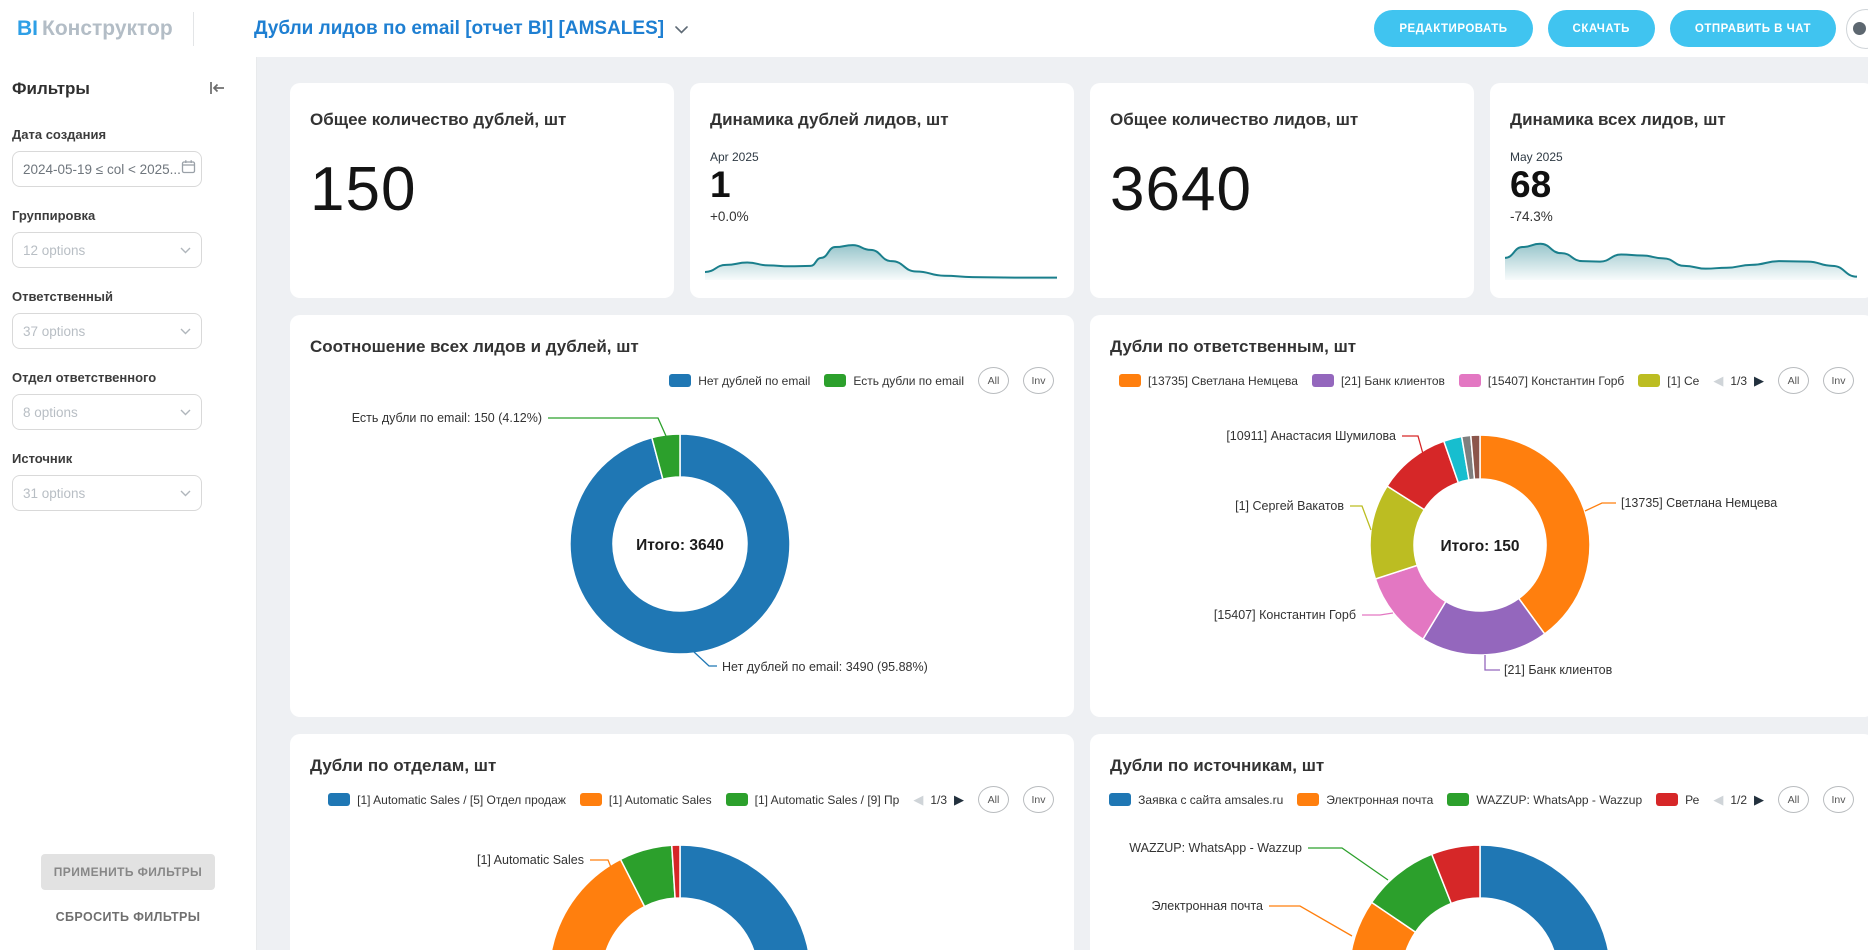  I want to click on page-indicator: 1/3, so click(938, 799).